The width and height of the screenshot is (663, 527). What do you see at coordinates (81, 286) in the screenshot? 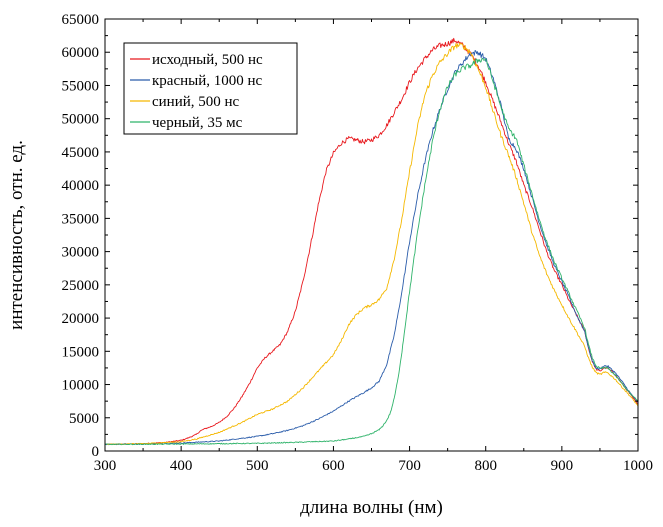
I see `y-tick-label: 25000` at bounding box center [81, 286].